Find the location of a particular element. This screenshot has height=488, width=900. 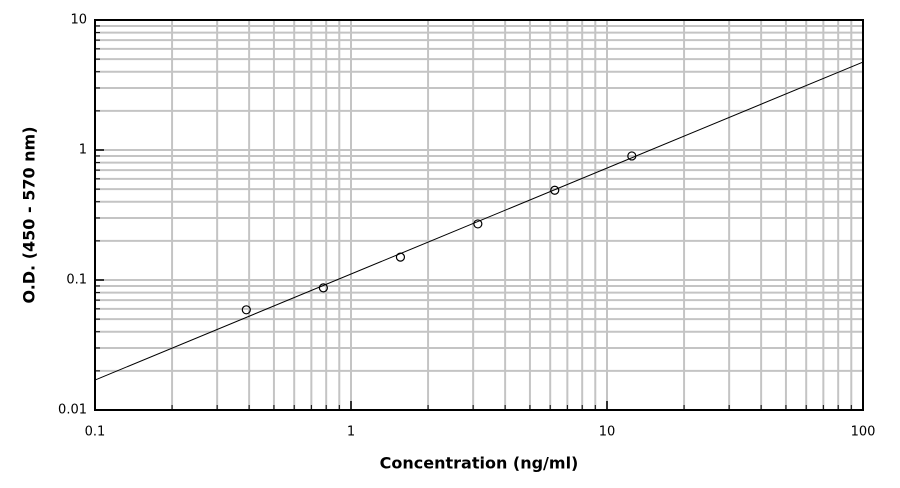

x-tick-label: 100 is located at coordinates (863, 432).